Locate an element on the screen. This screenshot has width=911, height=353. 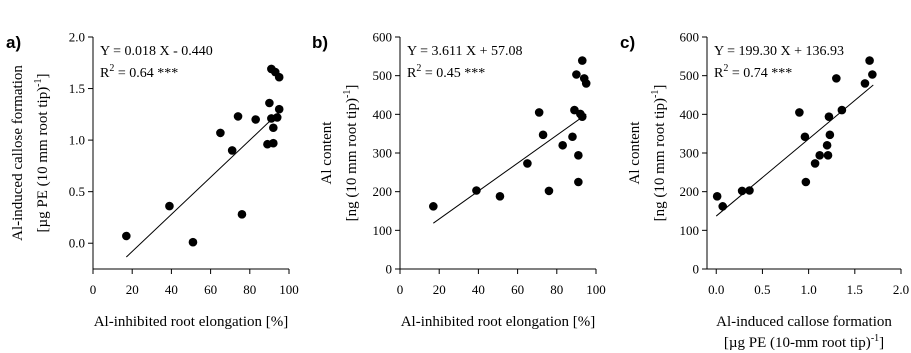
x-axis-title-line1: Al-induced callose formation is located at coordinates (804, 322).